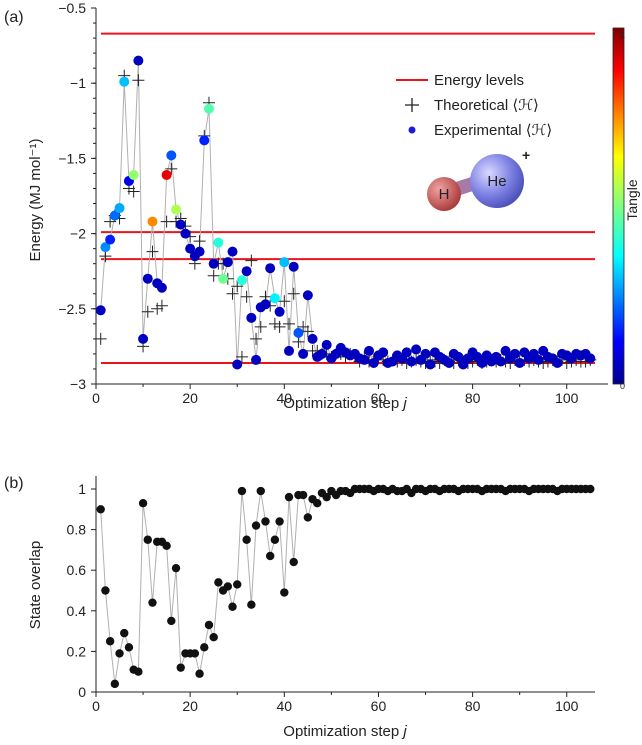  What do you see at coordinates (77, 611) in the screenshot?
I see `y-tick-label: 0.4` at bounding box center [77, 611].